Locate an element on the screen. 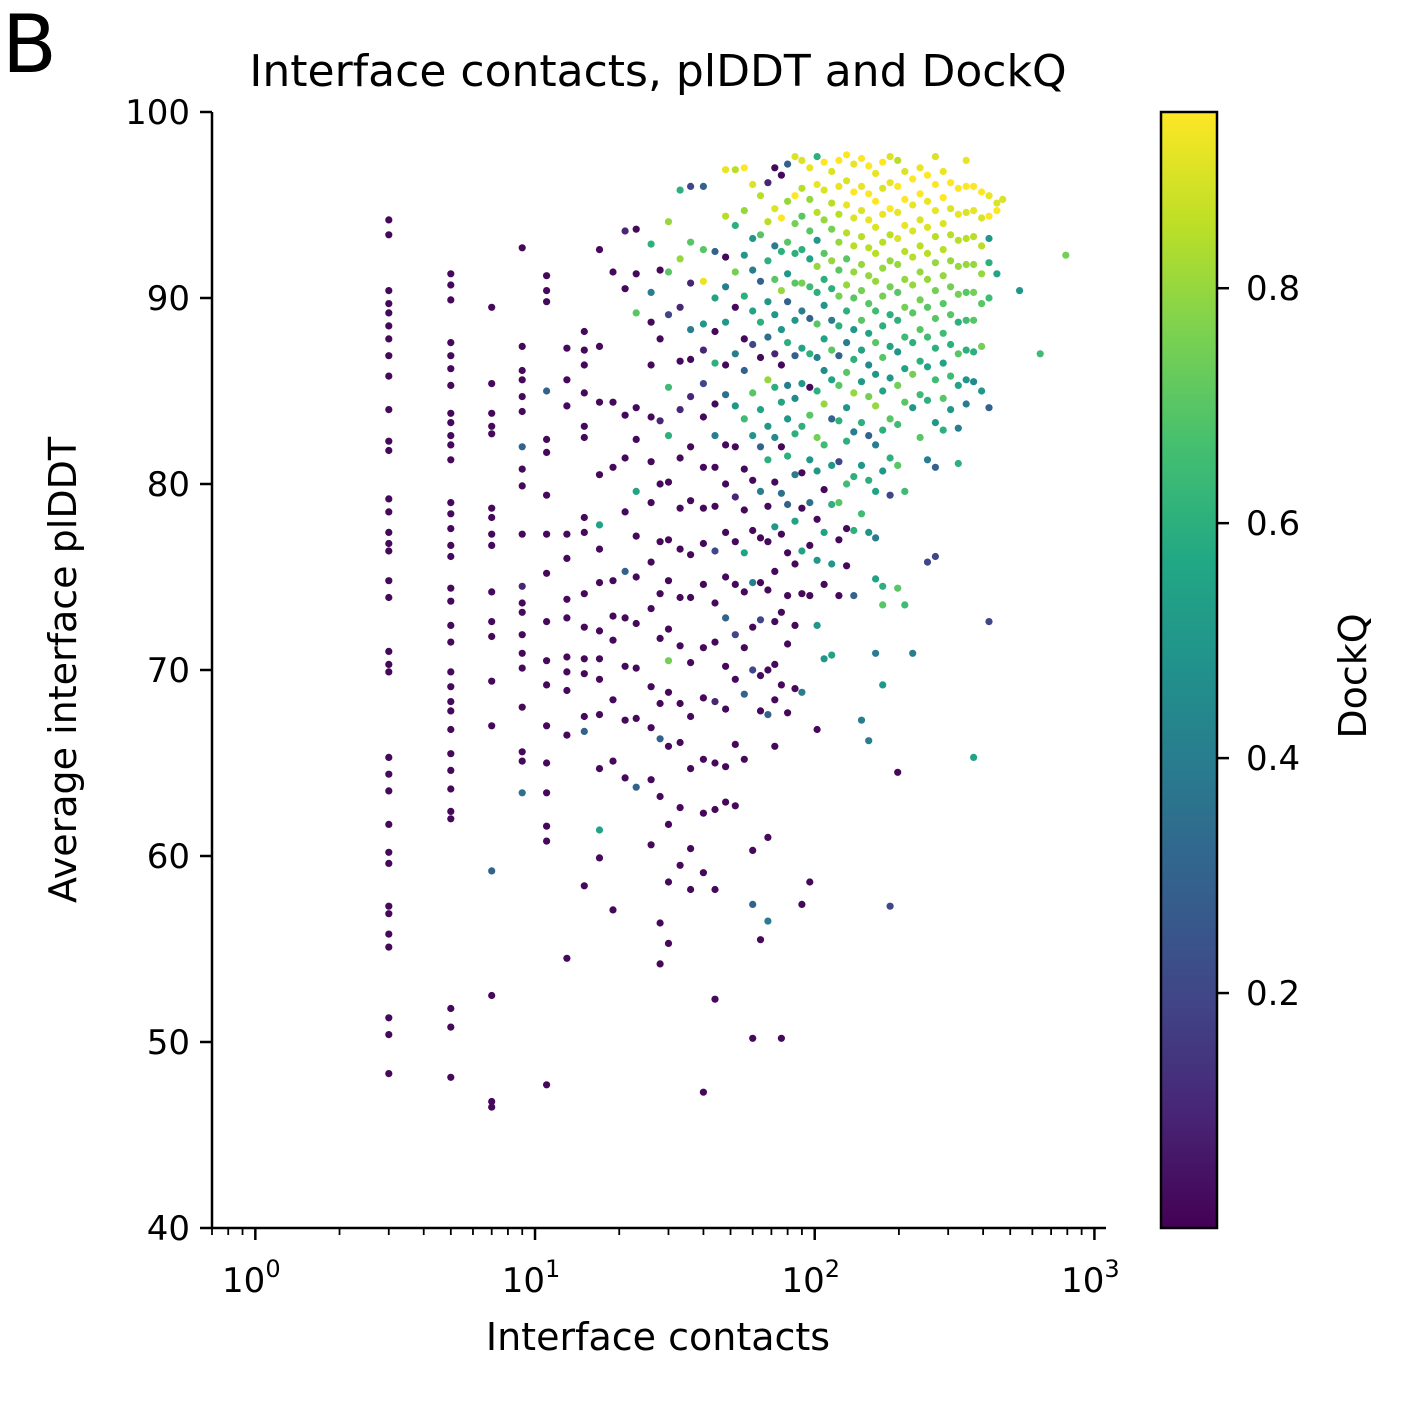  x-tick-label: 101 is located at coordinates (531, 1278).